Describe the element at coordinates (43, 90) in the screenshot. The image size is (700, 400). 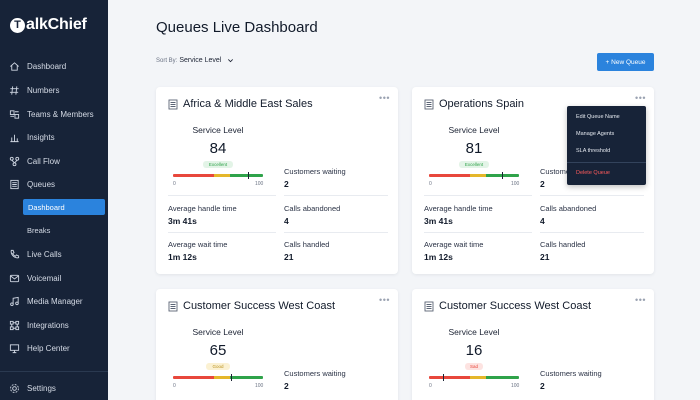
I see `sidebar-item-label: Numbers` at that location.